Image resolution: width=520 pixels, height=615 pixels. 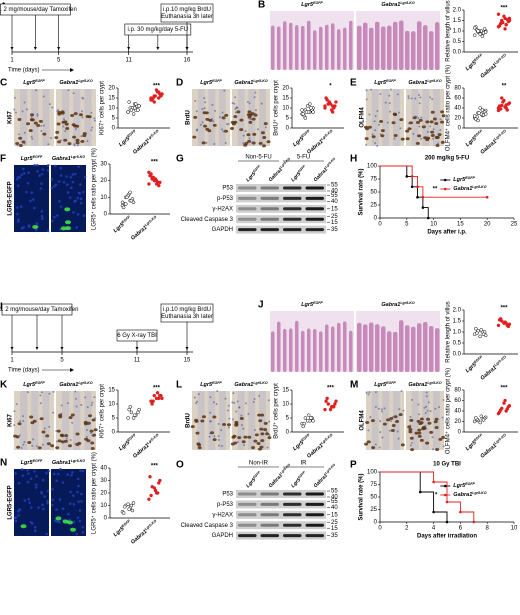 I want to click on y-tick-label: 10, so click(x=285, y=109).